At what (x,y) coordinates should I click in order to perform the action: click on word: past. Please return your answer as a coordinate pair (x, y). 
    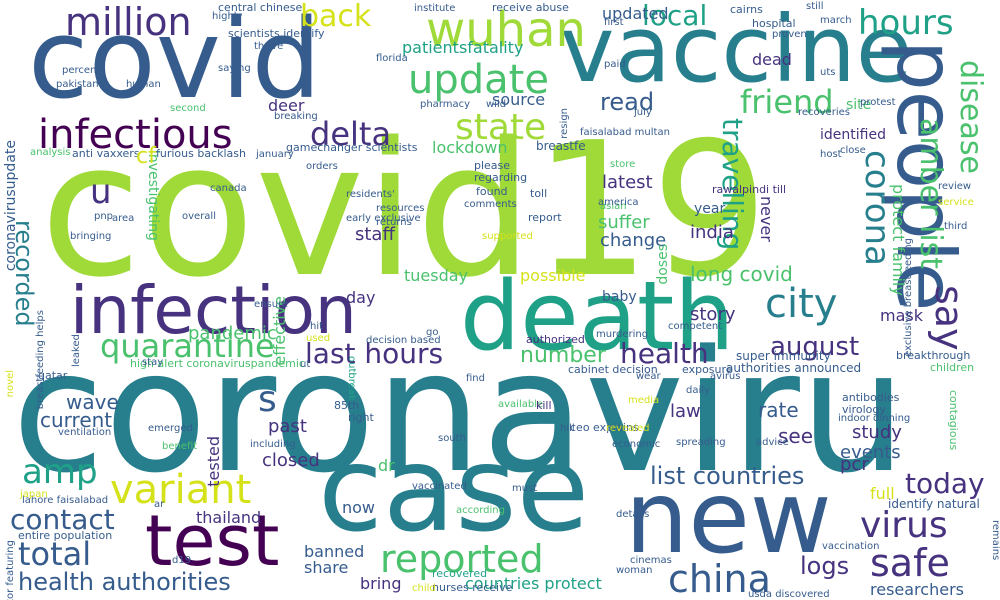
    Looking at the image, I should click on (287, 426).